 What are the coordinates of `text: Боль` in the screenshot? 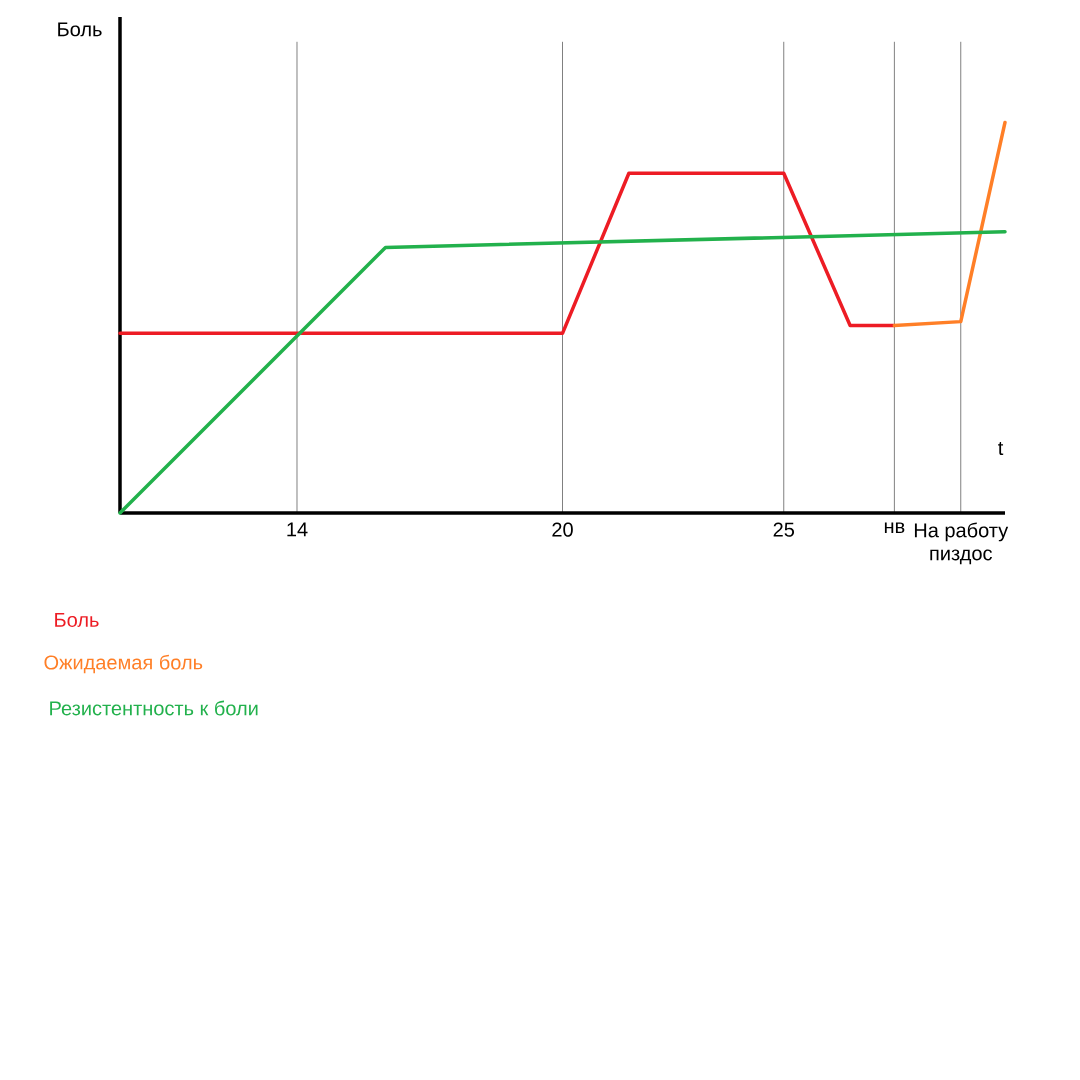 It's located at (77, 620).